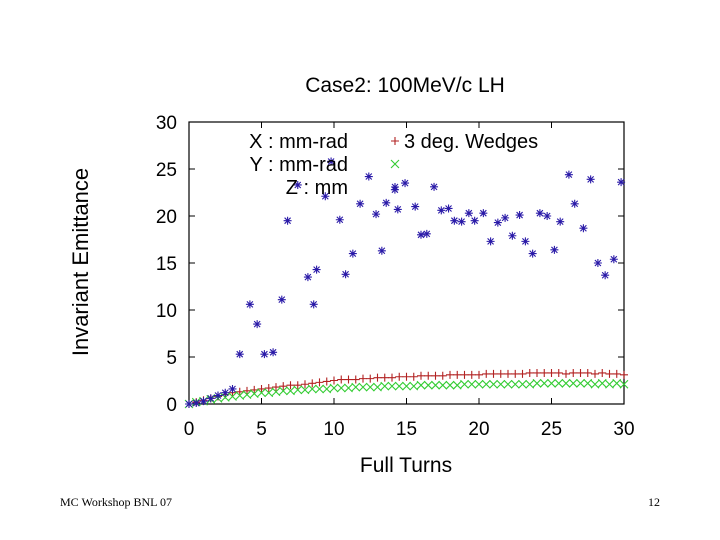 The image size is (720, 540). What do you see at coordinates (654, 502) in the screenshot?
I see `slide-number: 12` at bounding box center [654, 502].